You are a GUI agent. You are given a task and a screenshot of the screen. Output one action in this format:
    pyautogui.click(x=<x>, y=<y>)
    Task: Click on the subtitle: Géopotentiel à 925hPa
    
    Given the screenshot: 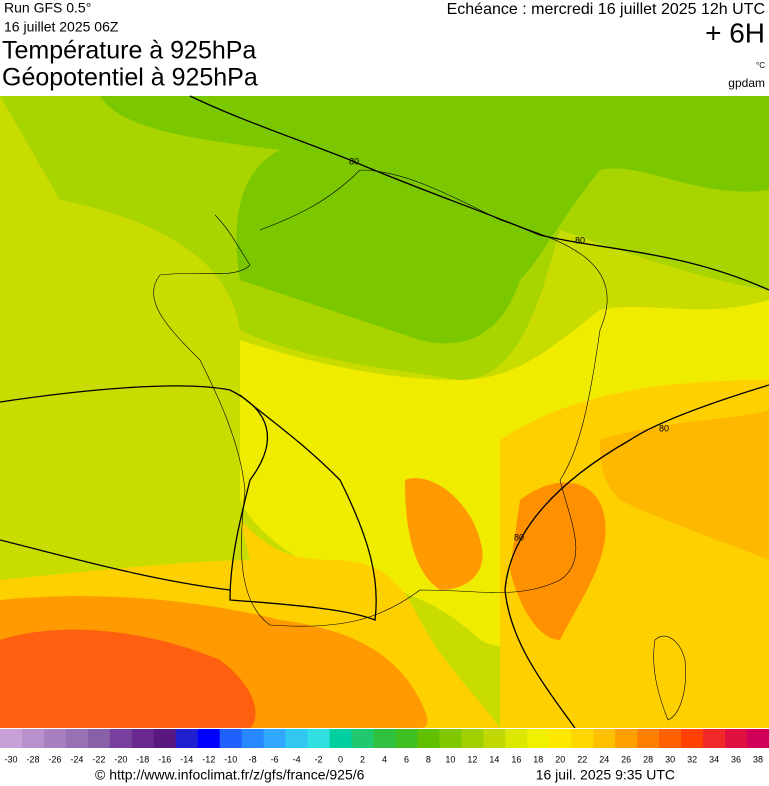 What is the action you would take?
    pyautogui.click(x=130, y=78)
    